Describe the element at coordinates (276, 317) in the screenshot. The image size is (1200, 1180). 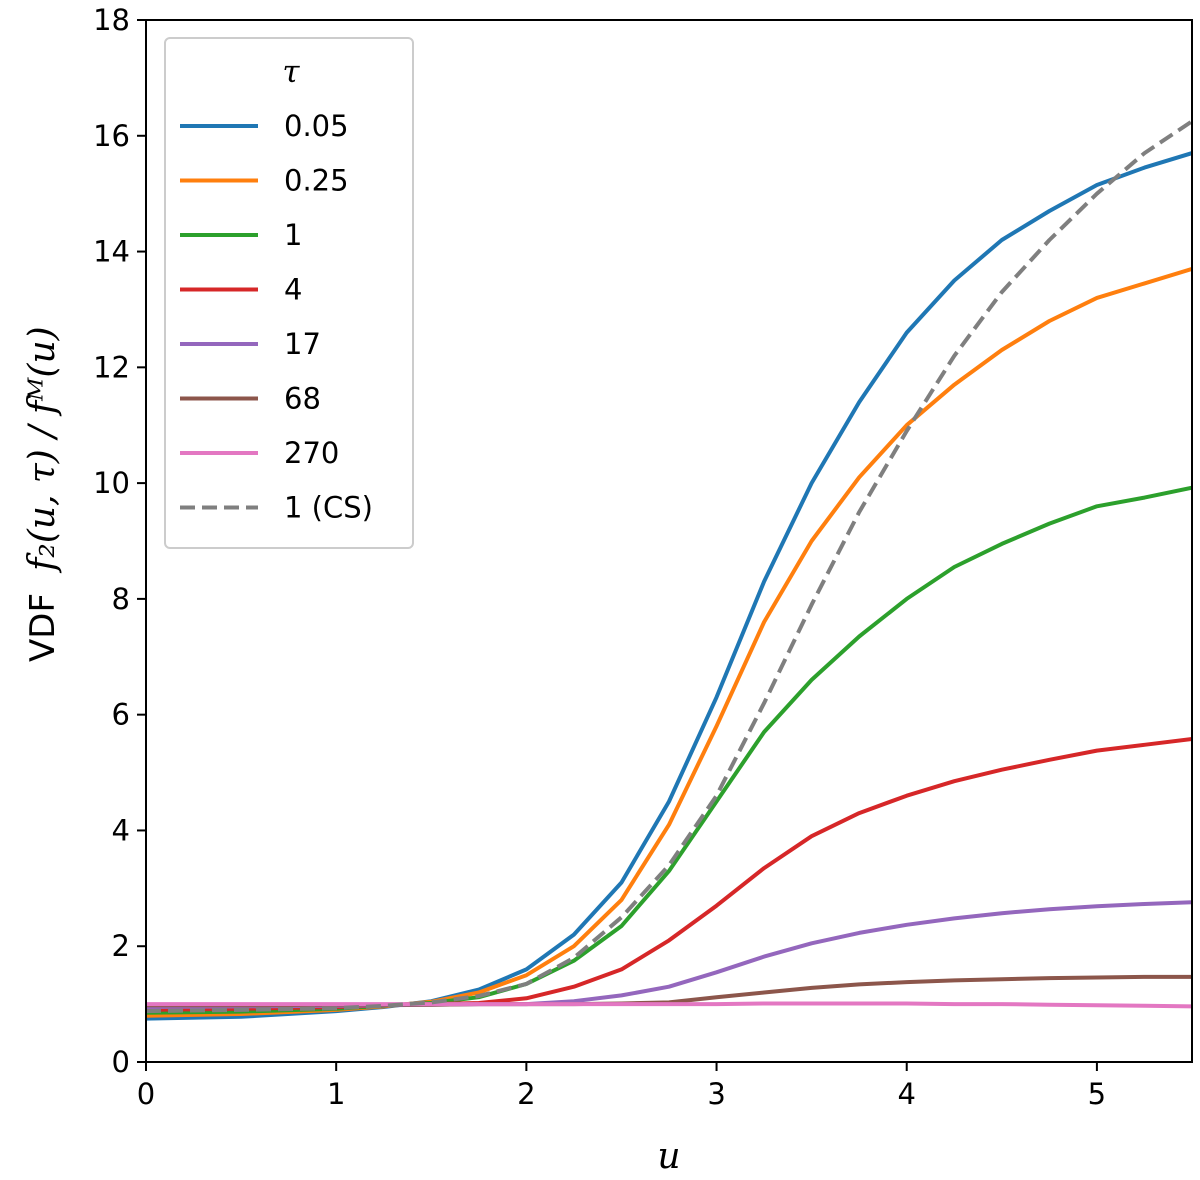
I see `legend-items: 0.05 0.25 1 4 17 68 270 1 (CS)` at that location.